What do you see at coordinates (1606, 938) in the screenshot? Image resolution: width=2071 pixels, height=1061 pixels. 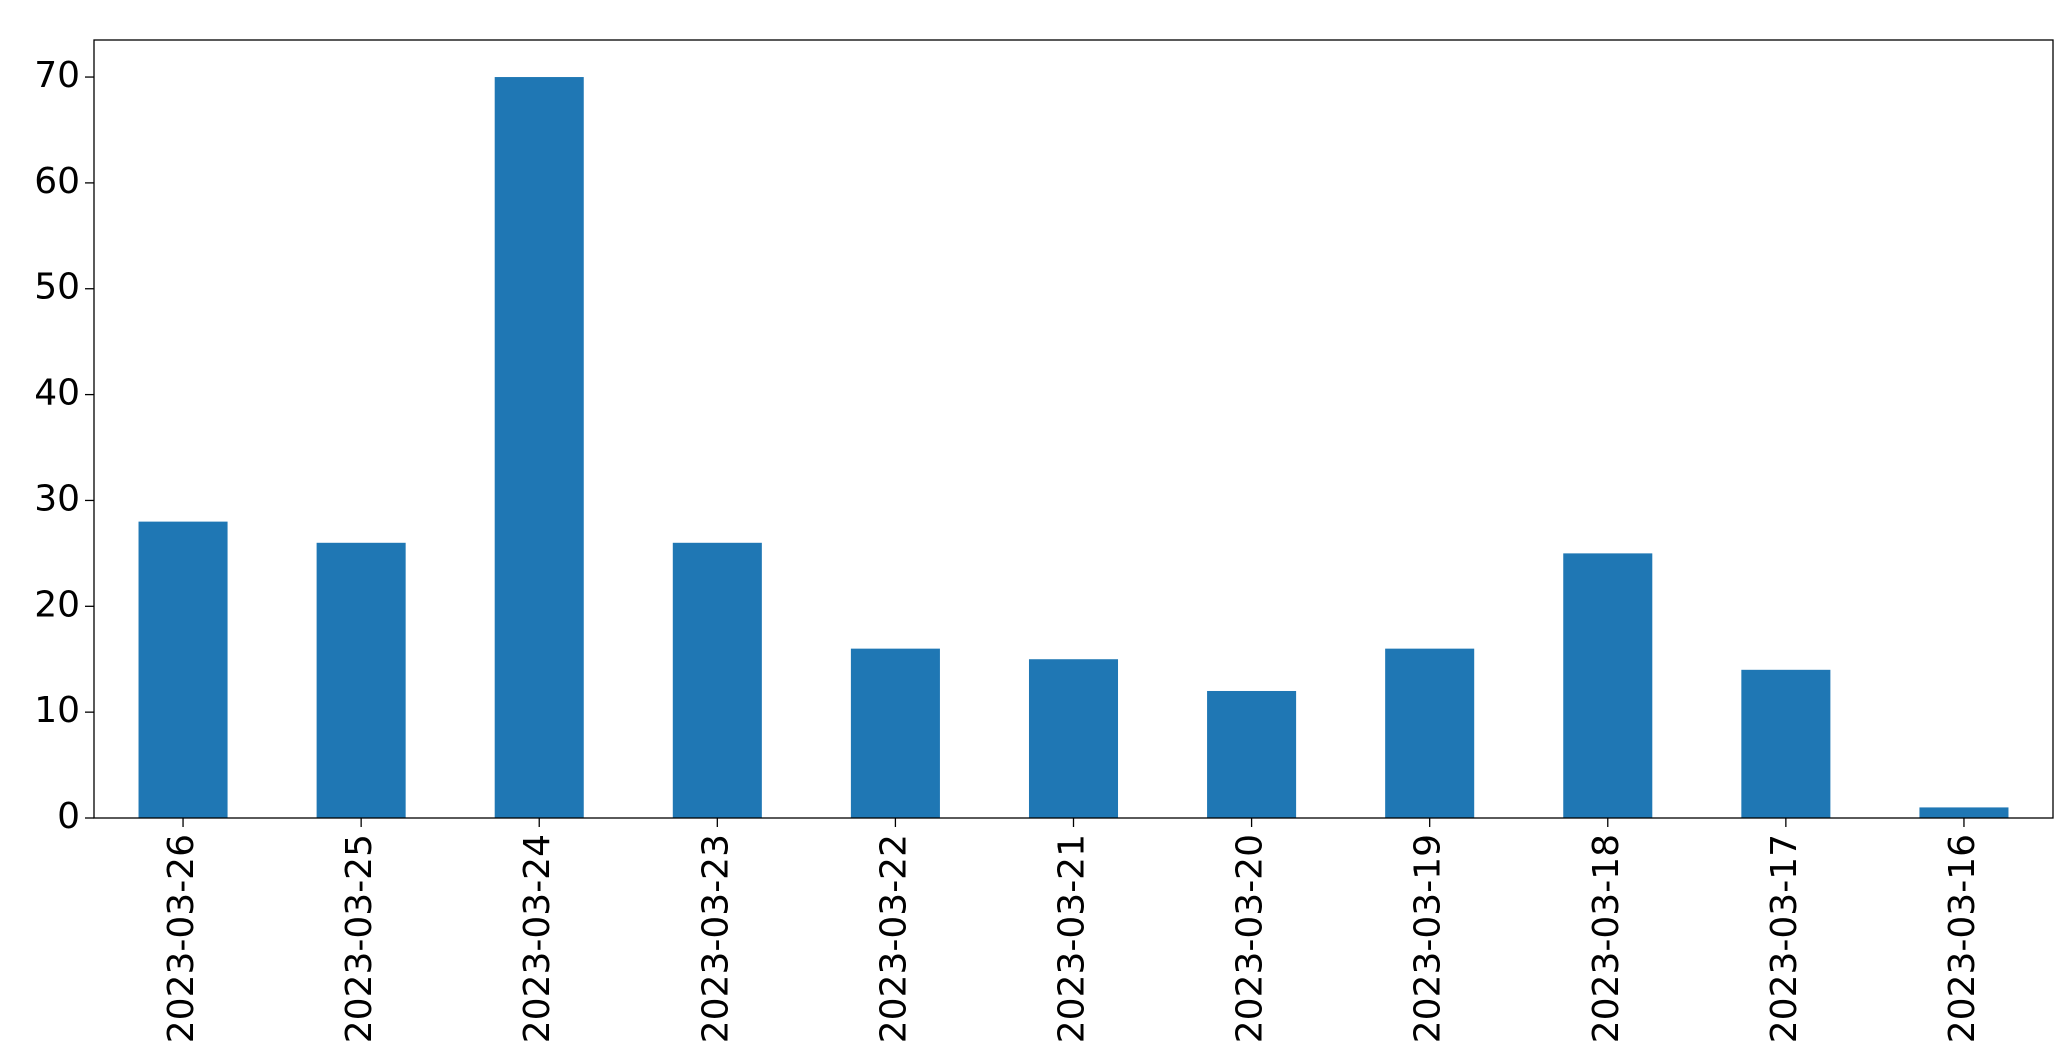 I see `x-tick-label: 2023-03-18` at bounding box center [1606, 938].